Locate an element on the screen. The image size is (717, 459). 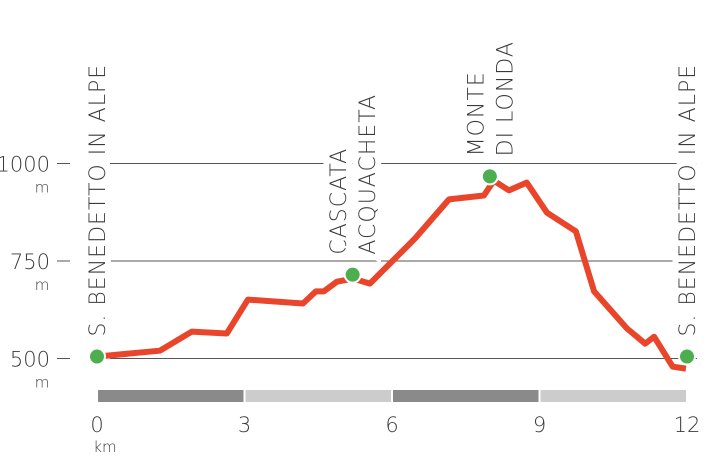
x-tick-label: 0 is located at coordinates (96, 425).